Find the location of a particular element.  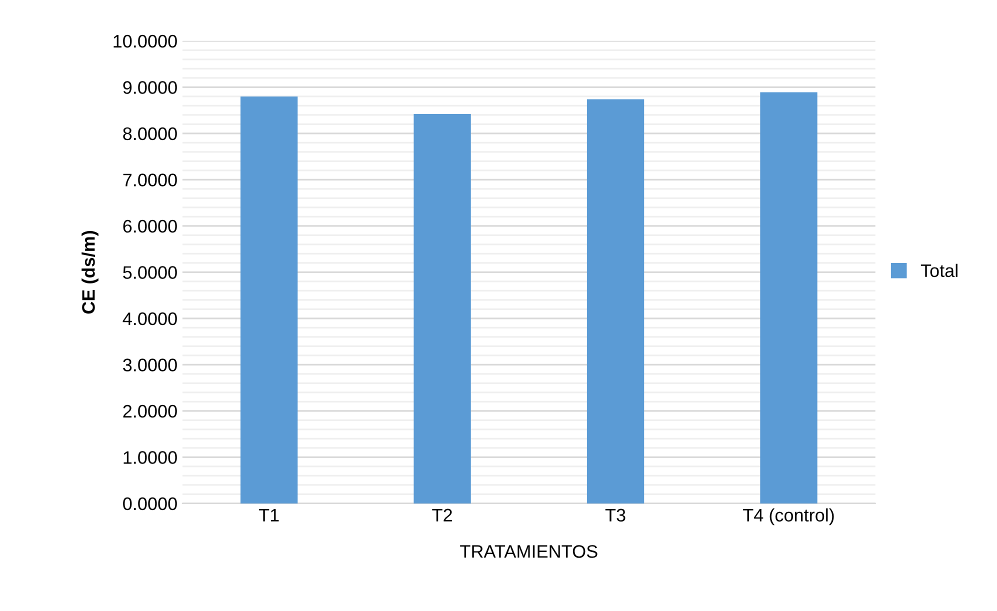

y-tick-label: 5.0000 is located at coordinates (150, 272).